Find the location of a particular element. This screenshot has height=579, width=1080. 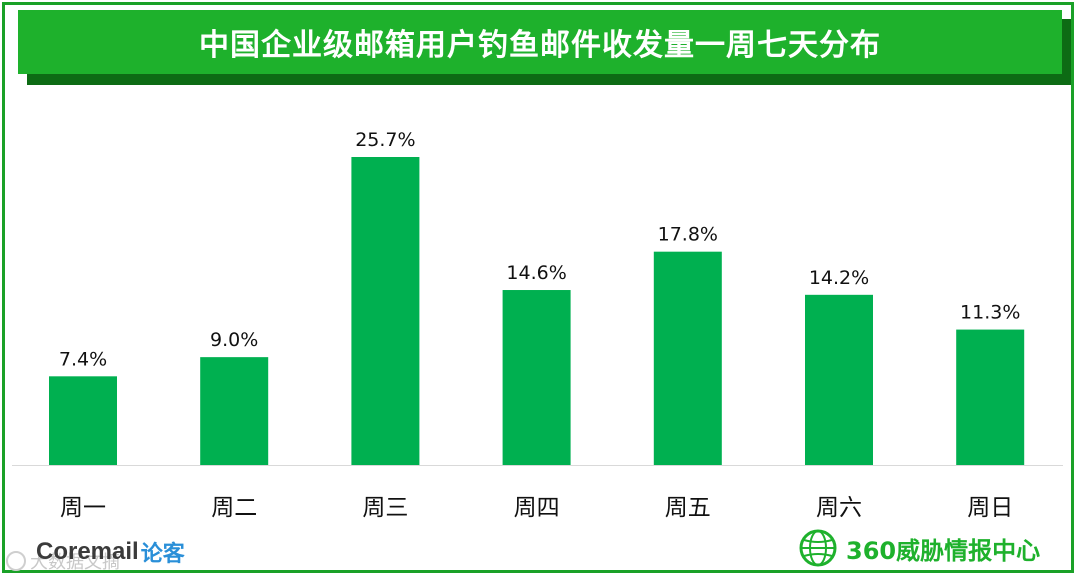

category-label-1: 周一 is located at coordinates (83, 508).